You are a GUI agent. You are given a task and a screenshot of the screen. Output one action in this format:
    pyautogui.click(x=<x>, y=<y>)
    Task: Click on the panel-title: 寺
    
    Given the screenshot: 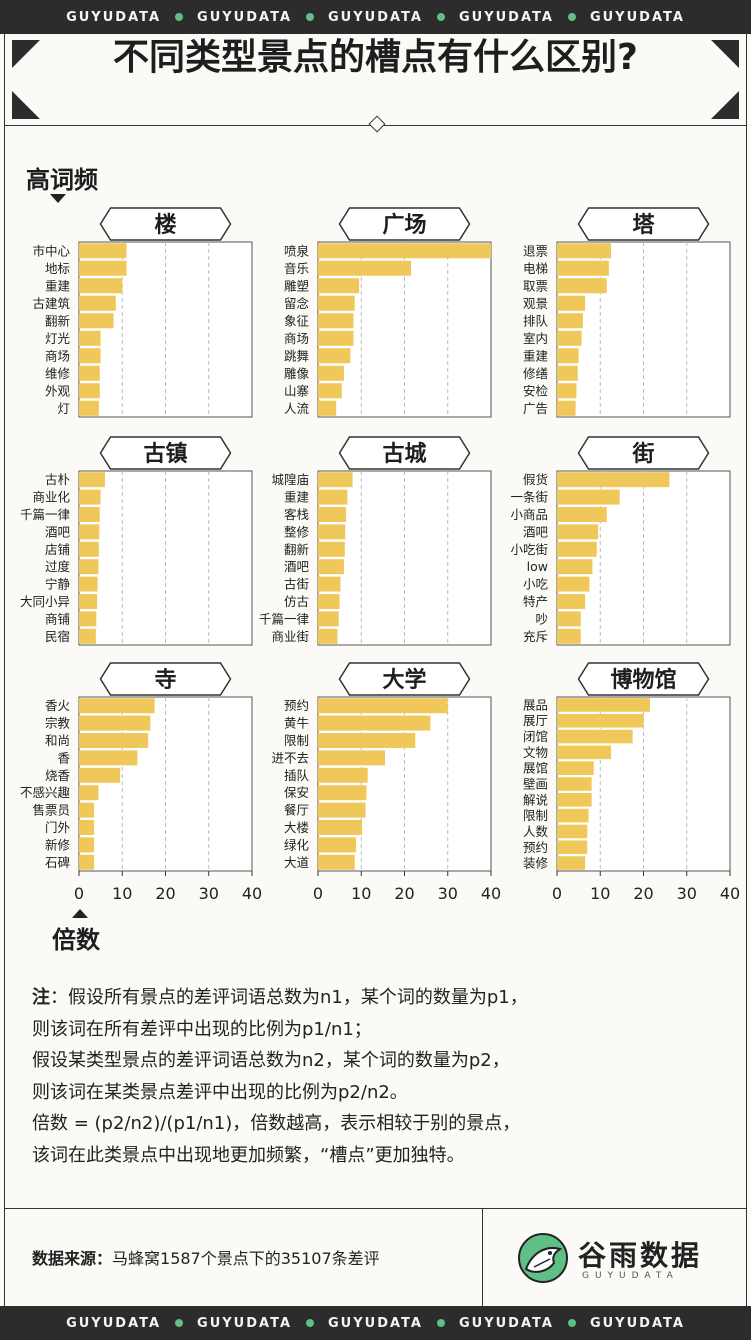 What is the action you would take?
    pyautogui.click(x=165, y=680)
    